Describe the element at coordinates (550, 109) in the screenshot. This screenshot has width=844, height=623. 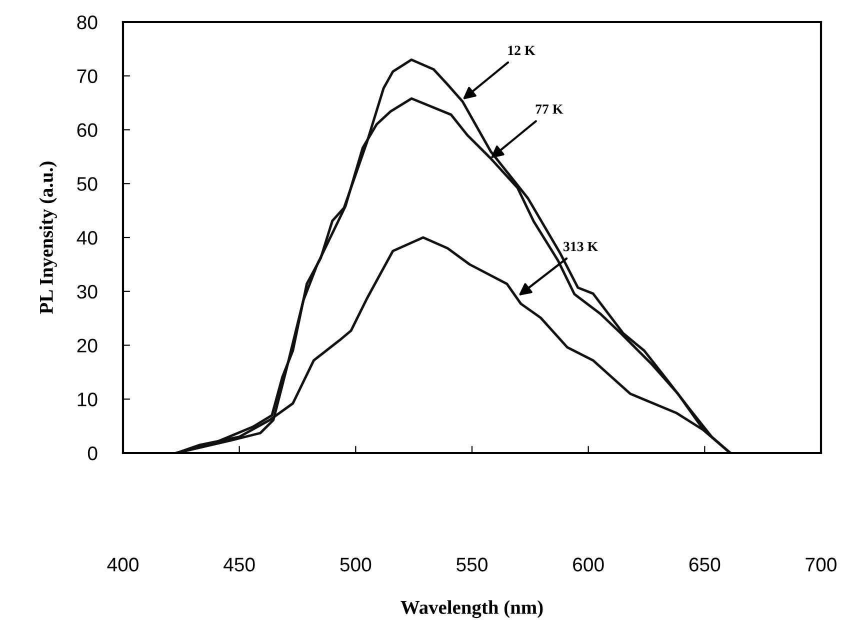
I see `annotation: 77 K` at that location.